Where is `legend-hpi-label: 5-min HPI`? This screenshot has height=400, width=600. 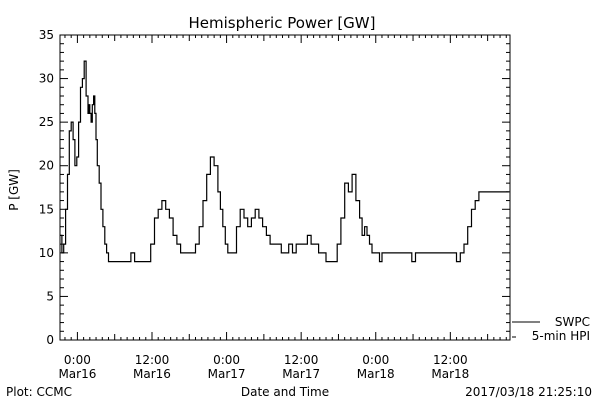 legend-hpi-label: 5-min HPI is located at coordinates (561, 336).